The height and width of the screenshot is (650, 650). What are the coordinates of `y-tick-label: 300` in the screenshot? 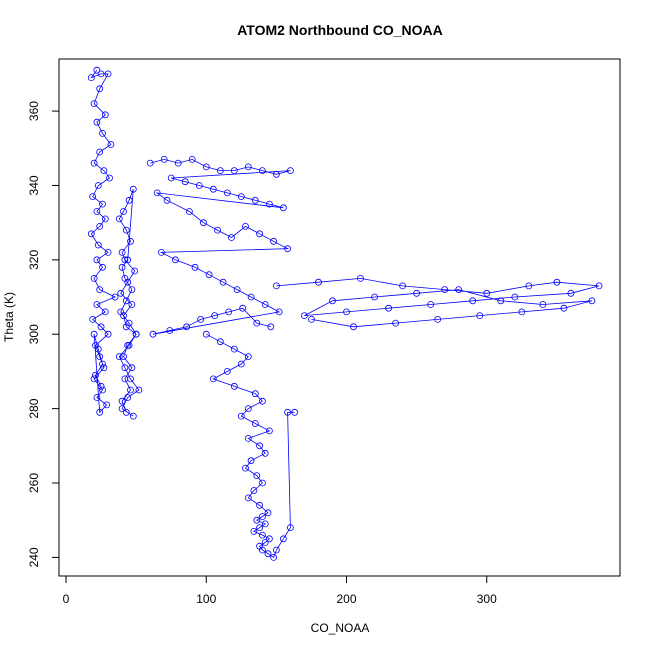 It's located at (34, 334).